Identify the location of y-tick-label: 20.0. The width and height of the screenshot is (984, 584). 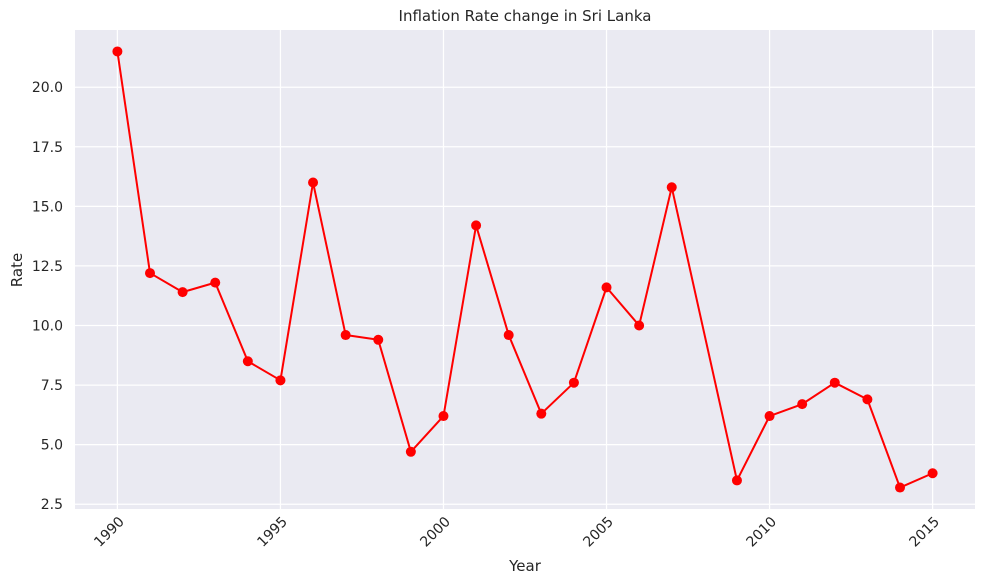
(47, 88).